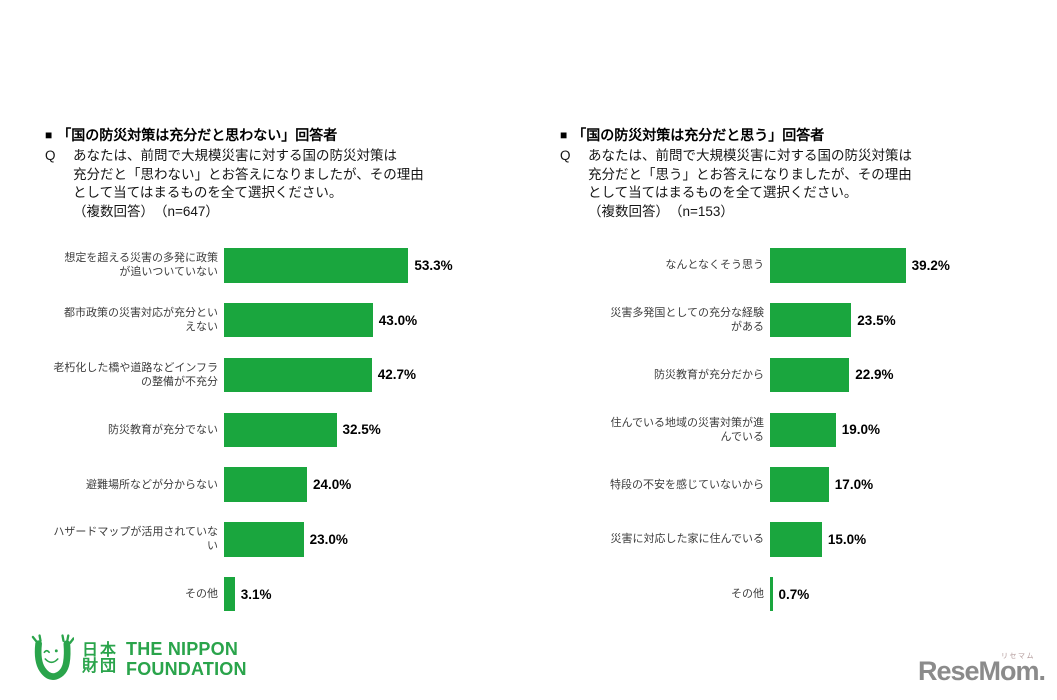 The height and width of the screenshot is (700, 1057). I want to click on value-label: 39.2%, so click(930, 265).